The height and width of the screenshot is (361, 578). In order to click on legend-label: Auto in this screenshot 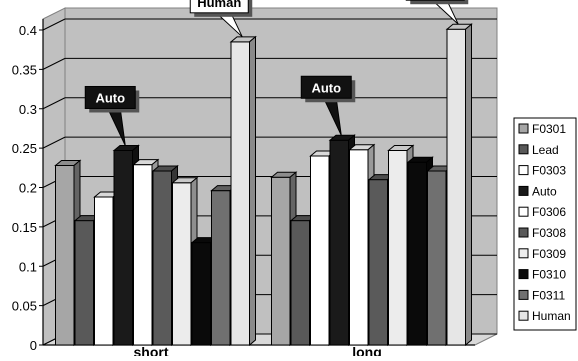, I will do `click(544, 191)`.